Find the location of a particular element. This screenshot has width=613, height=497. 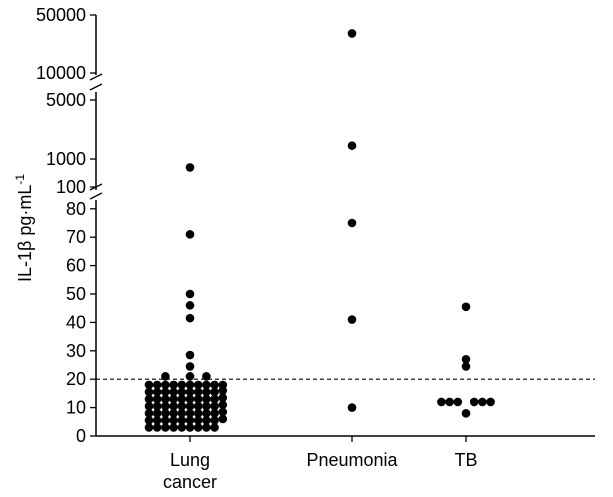

x-category-label: TB is located at coordinates (465, 460).